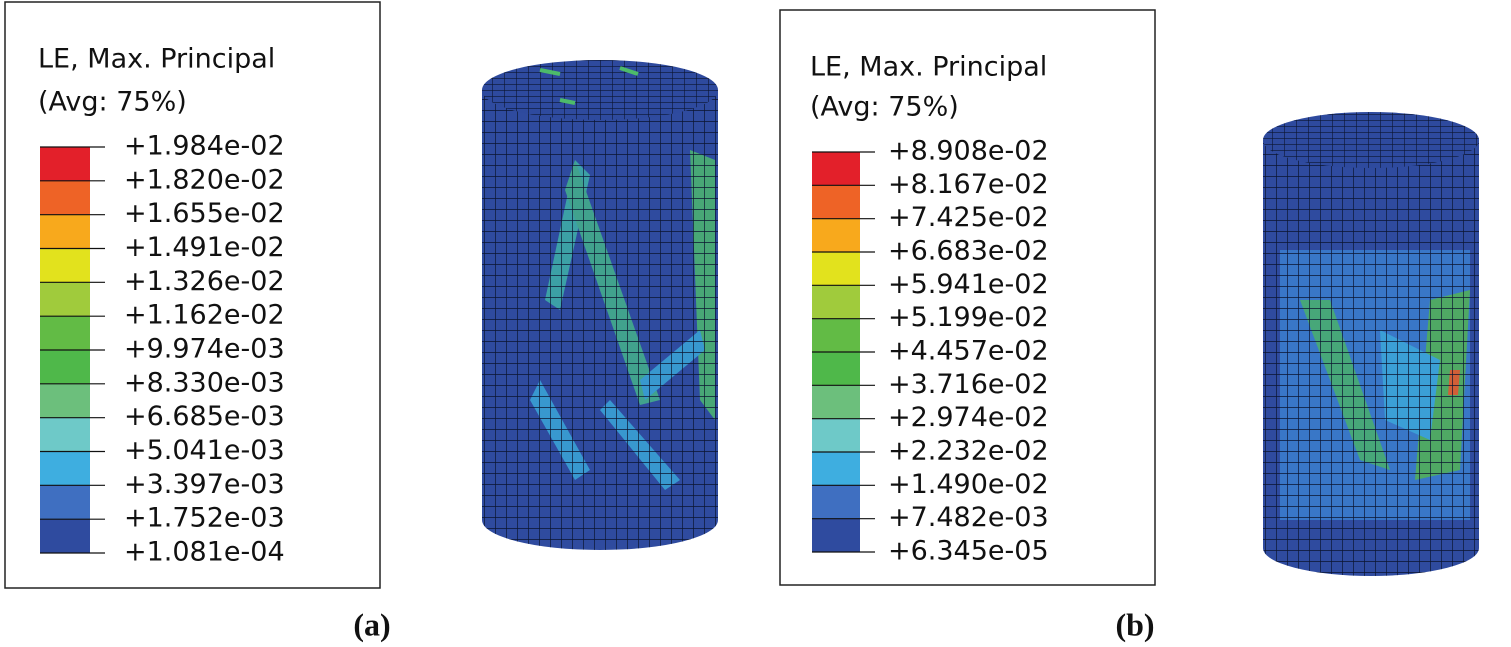  I want to click on legend-label: +1.752e-03, so click(204, 518).